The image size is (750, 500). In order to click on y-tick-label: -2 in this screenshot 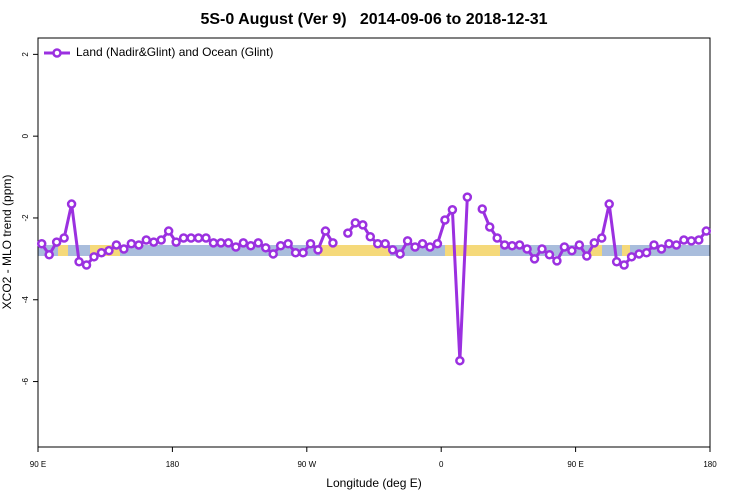, I will do `click(25, 218)`.